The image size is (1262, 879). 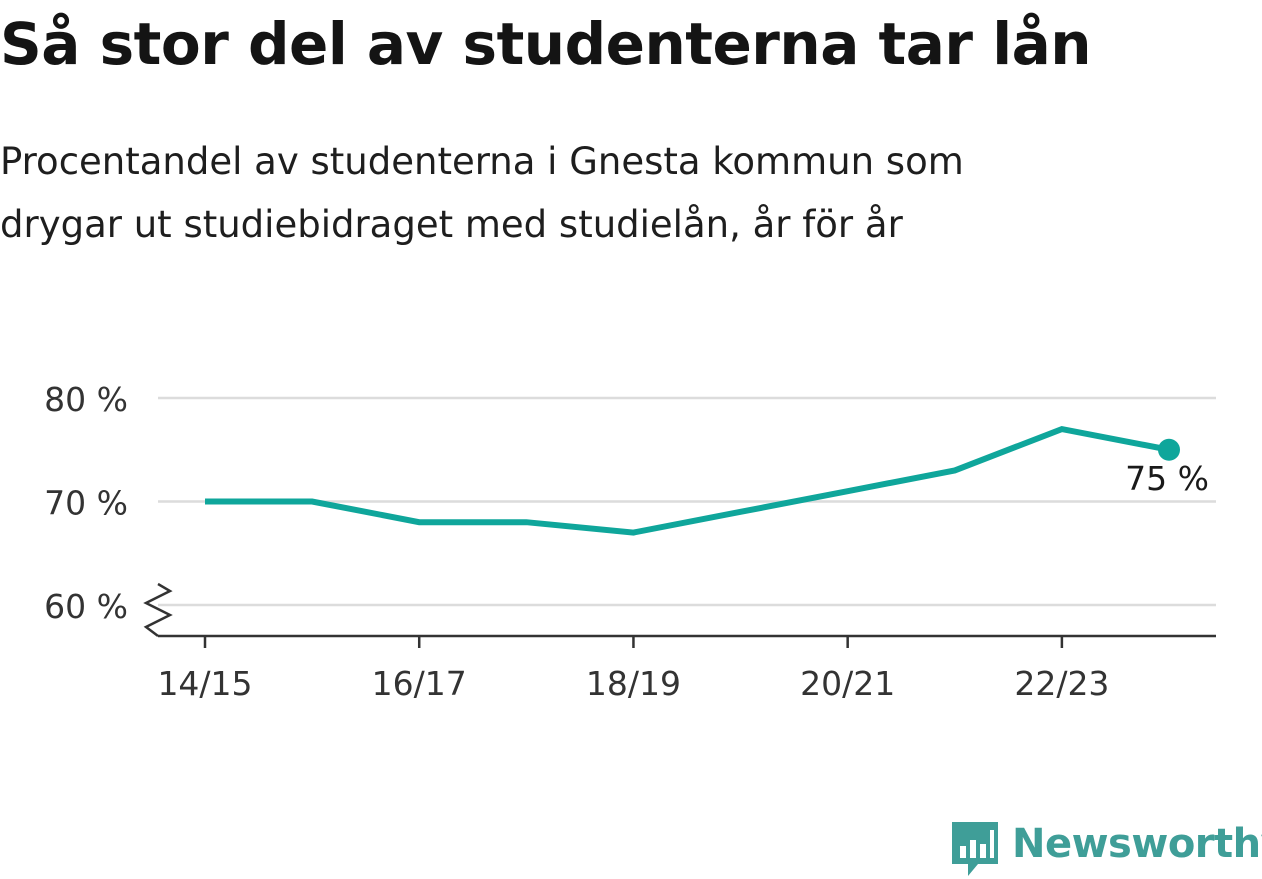 I want to click on y-tick-label: 60 %, so click(x=86, y=606).